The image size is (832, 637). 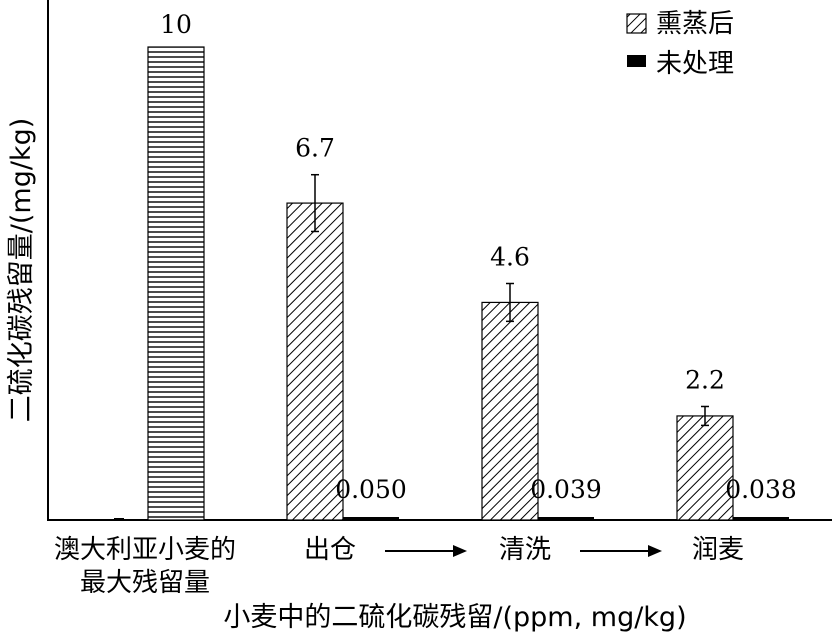 I want to click on y-axis-title: 二硫化碳残留量/(mg/kg), so click(x=21, y=270).